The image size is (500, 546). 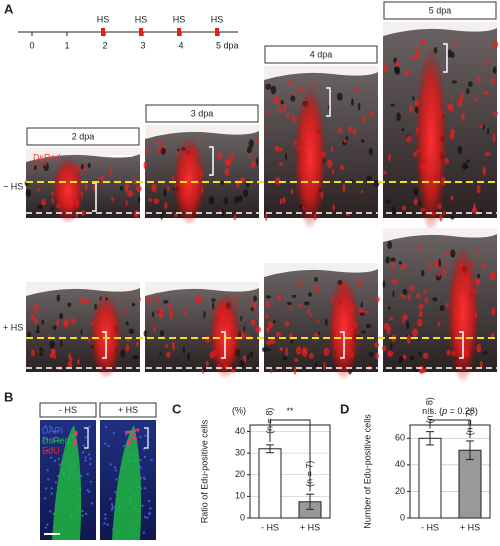 I want to click on y-axis-label: Ratio of Edu-positive cells, so click(x=204, y=471).